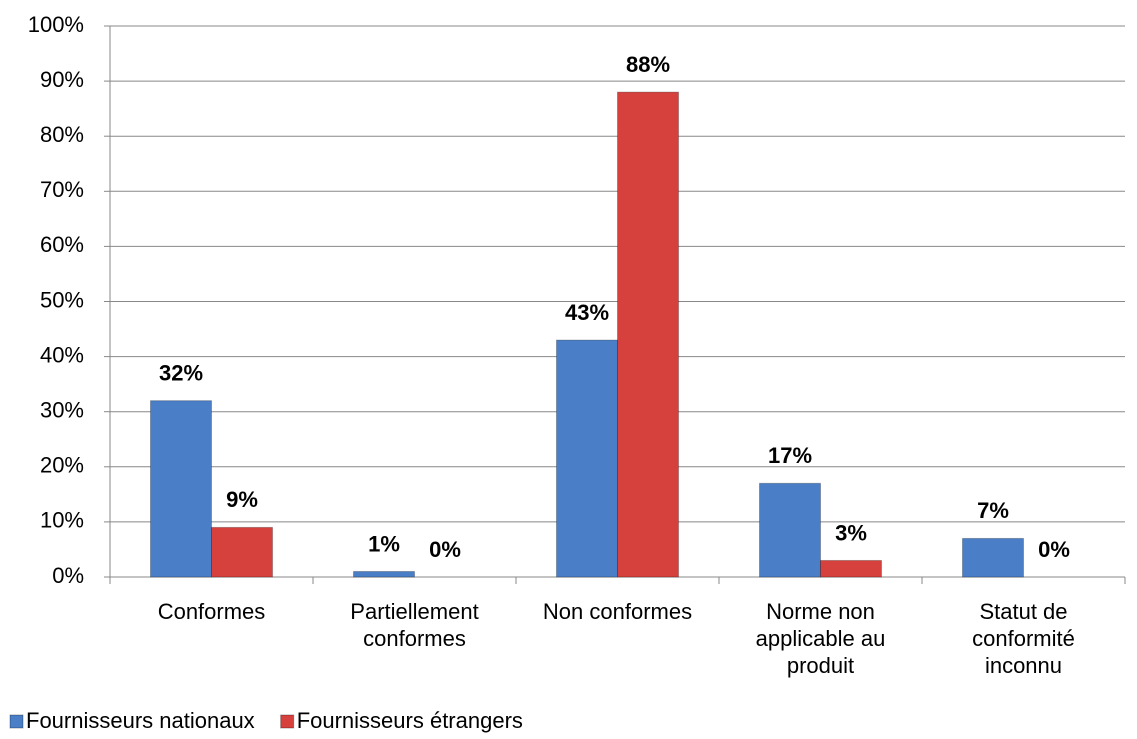  I want to click on x-tick-label: Partiellement, so click(414, 611).